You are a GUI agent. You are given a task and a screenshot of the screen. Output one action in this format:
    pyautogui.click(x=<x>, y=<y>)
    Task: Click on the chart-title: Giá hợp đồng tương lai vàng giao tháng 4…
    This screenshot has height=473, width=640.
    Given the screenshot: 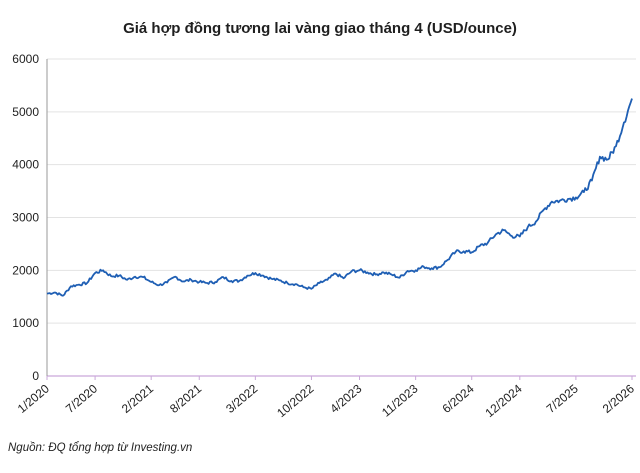 What is the action you would take?
    pyautogui.click(x=320, y=28)
    